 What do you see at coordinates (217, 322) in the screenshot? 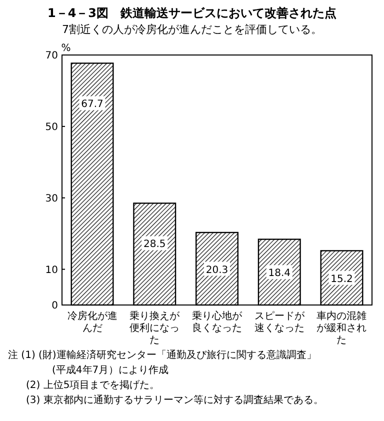
I see `x-tick-label: 乗り心地が良くなった` at bounding box center [217, 322].